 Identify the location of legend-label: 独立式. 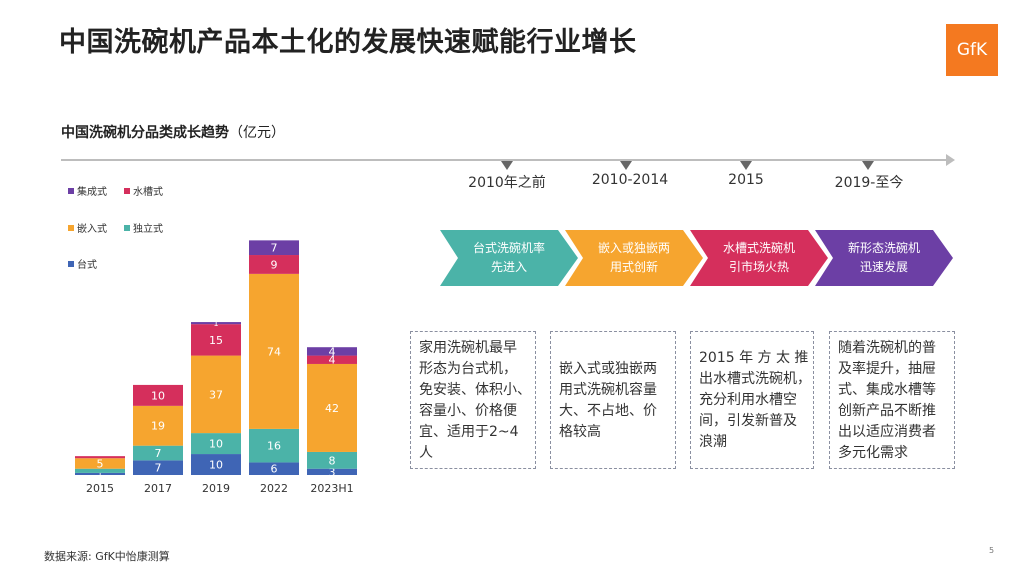
(148, 228).